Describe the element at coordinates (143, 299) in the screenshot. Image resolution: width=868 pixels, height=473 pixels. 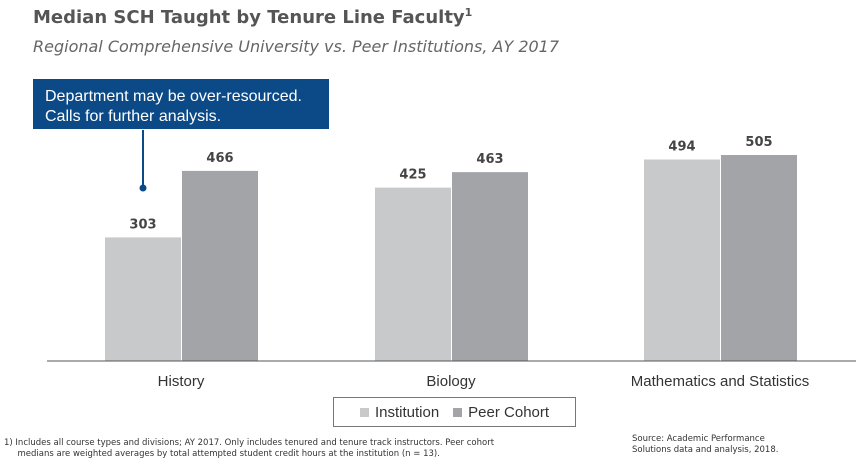
I see `bar-history-institution` at that location.